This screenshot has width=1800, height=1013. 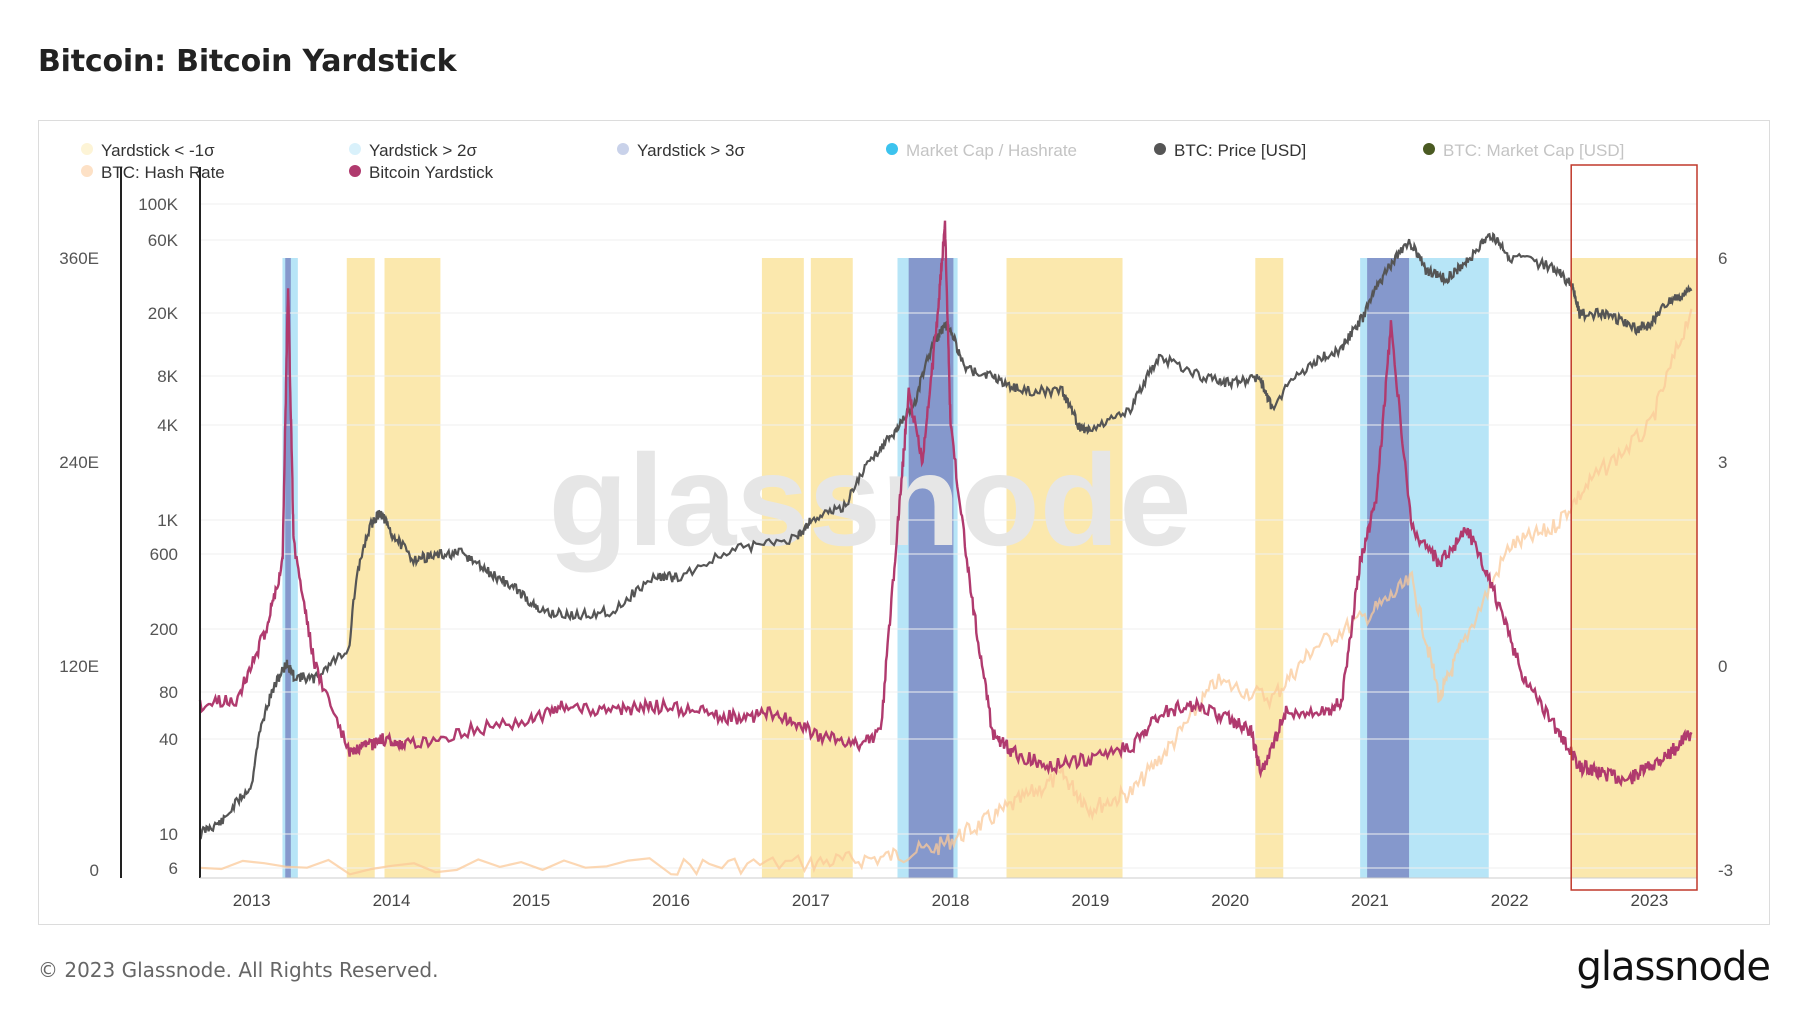 What do you see at coordinates (991, 150) in the screenshot?
I see `legend-label: Market Cap / Hashrate` at bounding box center [991, 150].